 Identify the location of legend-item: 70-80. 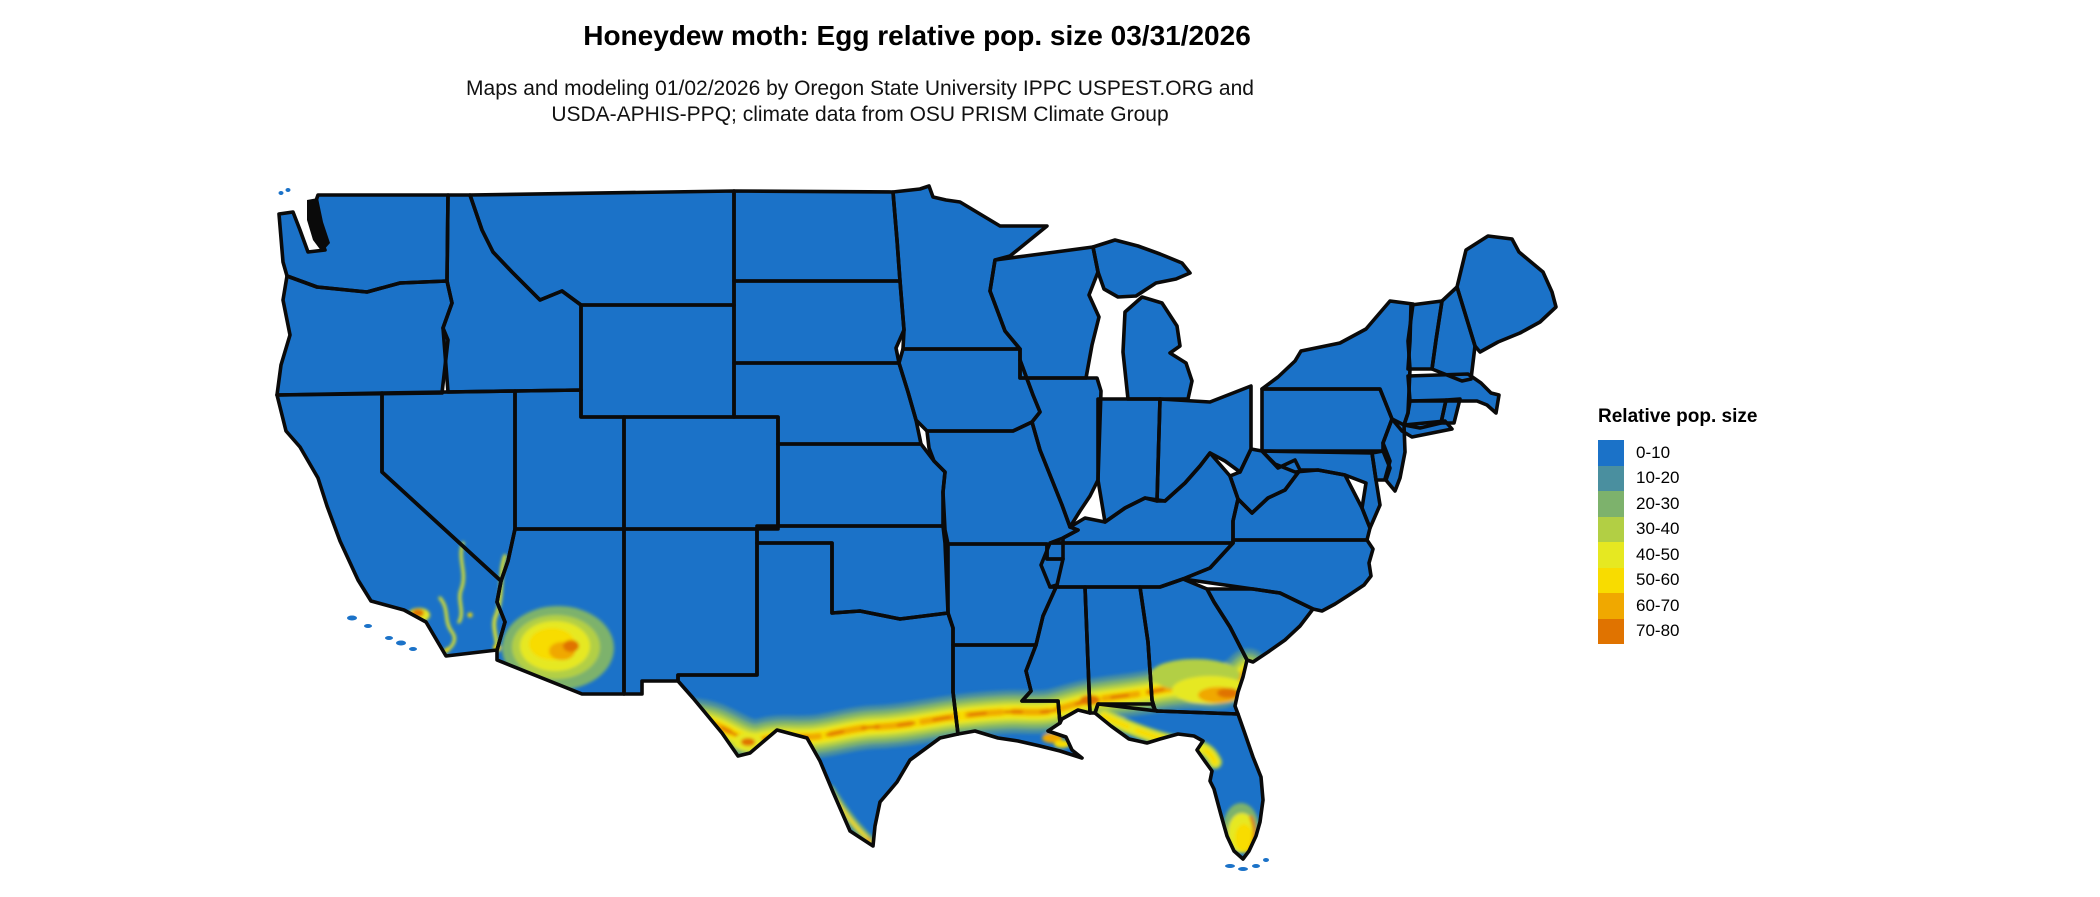
(1748, 631).